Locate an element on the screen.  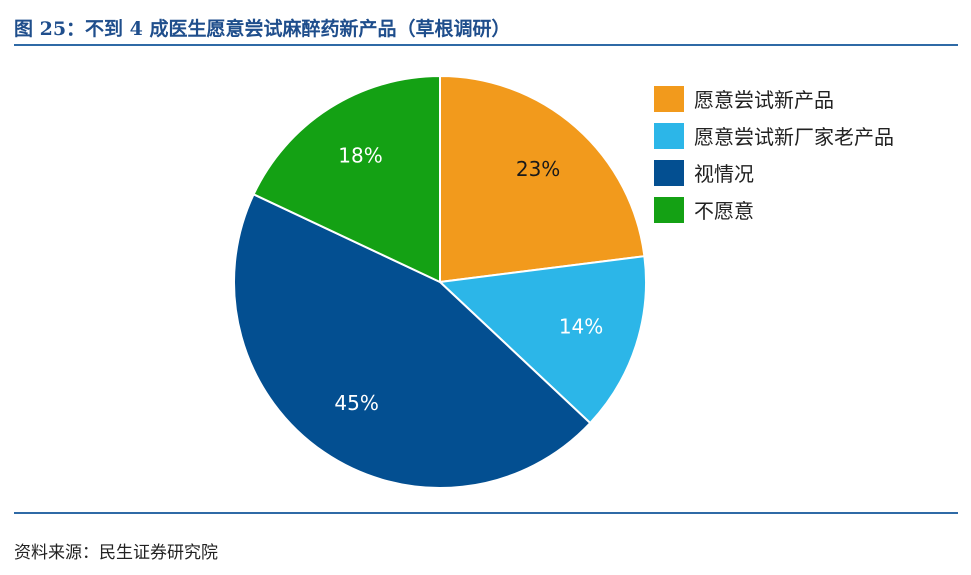
title-divider is located at coordinates (486, 45).